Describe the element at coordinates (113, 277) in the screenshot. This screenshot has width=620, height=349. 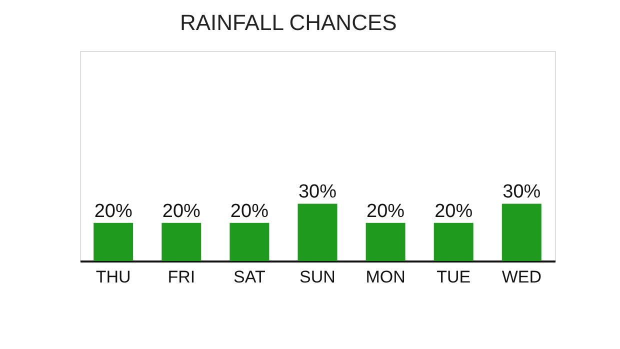
I see `x-tick-label: THU` at that location.